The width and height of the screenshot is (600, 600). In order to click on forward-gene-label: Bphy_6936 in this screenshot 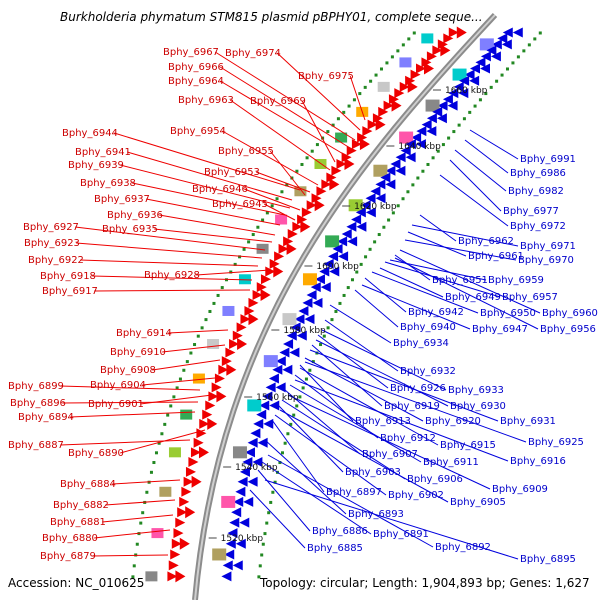, I will do `click(135, 215)`.